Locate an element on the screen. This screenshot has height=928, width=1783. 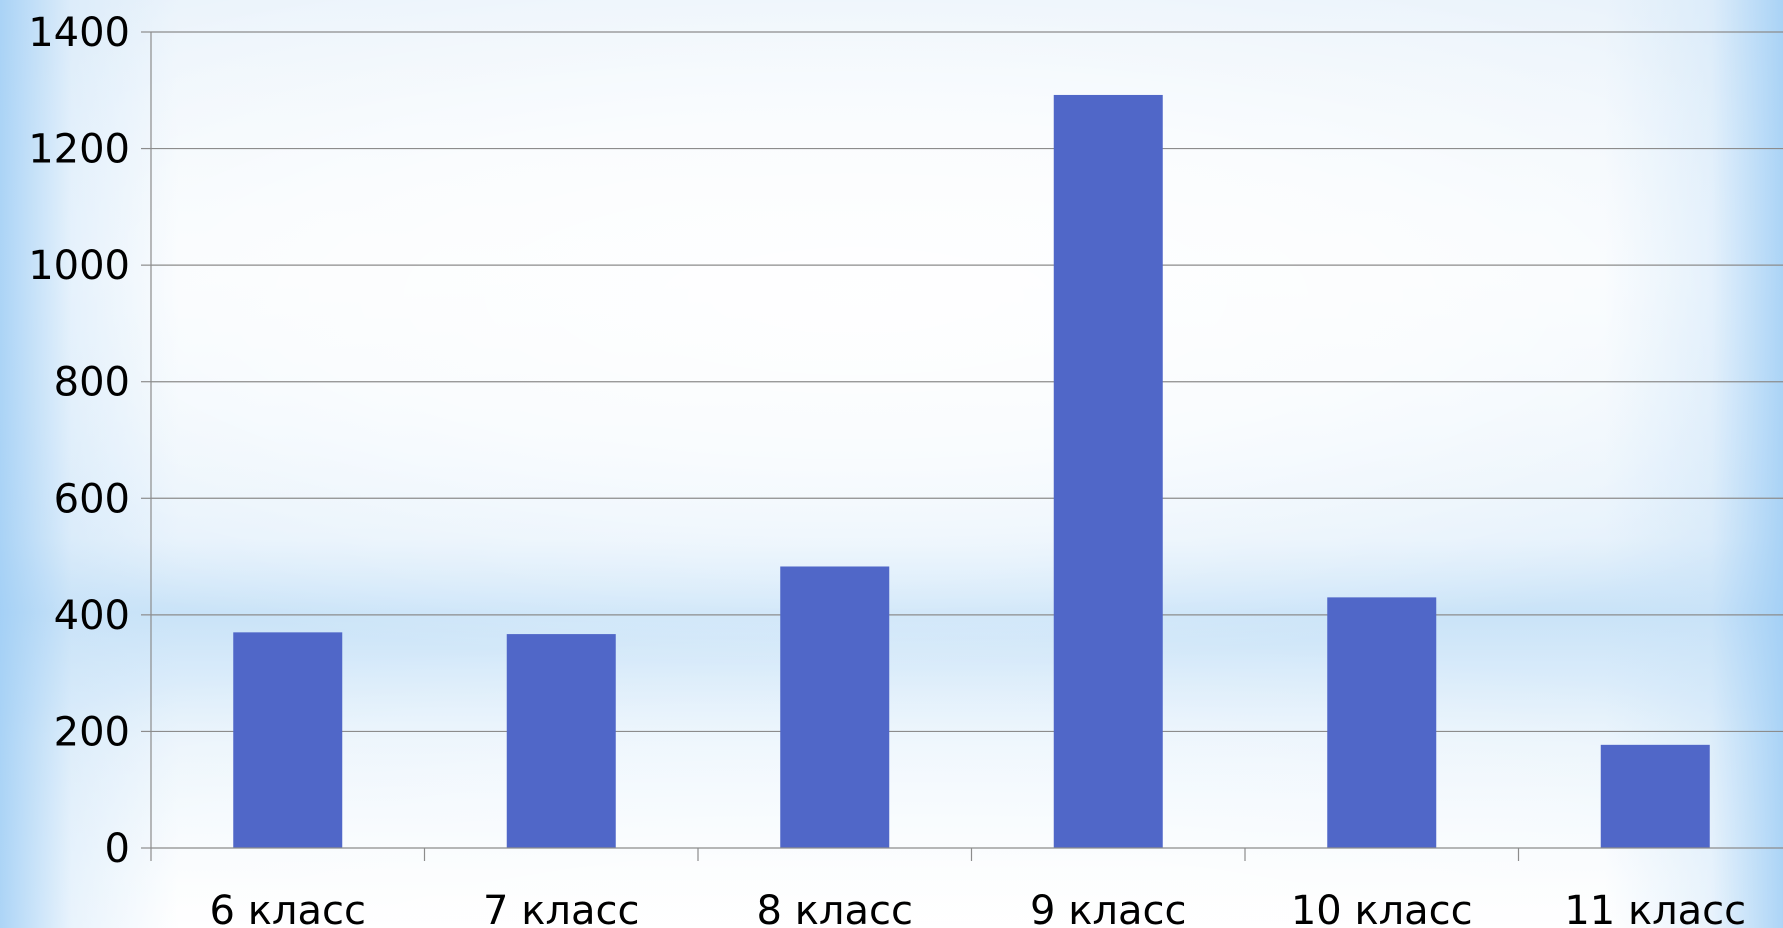
y-tick-label: 400 is located at coordinates (92, 616).